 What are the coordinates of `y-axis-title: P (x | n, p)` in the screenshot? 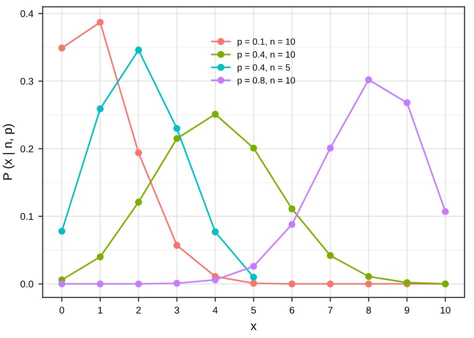 It's located at (8, 152).